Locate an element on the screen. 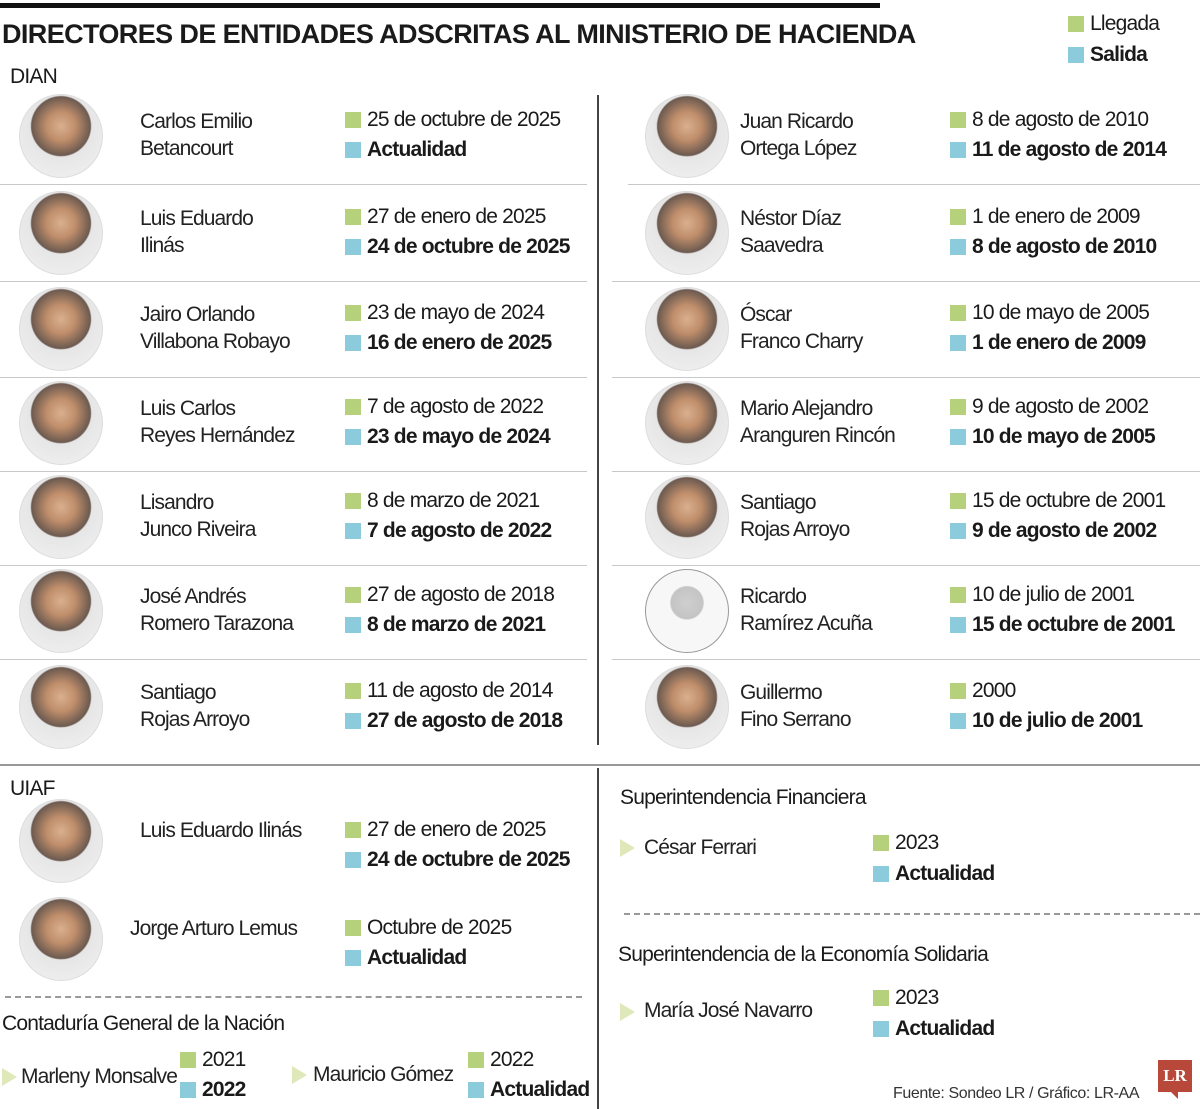  person-name: Santiago is located at coordinates (178, 692).